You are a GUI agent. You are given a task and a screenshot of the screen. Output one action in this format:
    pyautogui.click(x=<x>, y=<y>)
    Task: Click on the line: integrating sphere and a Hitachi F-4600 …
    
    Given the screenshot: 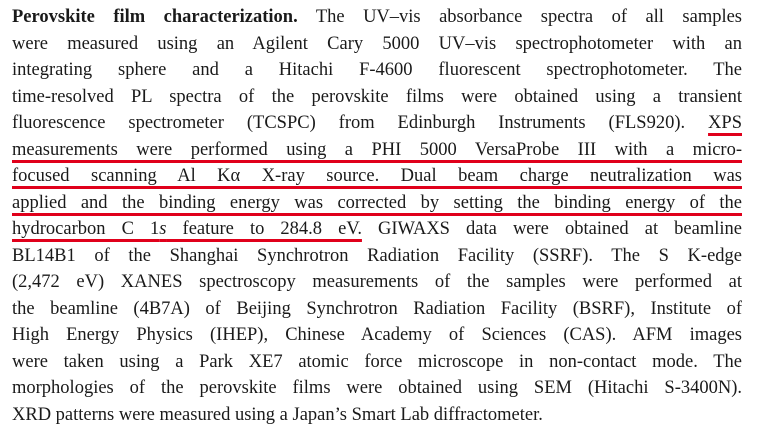 What is the action you would take?
    pyautogui.click(x=377, y=70)
    